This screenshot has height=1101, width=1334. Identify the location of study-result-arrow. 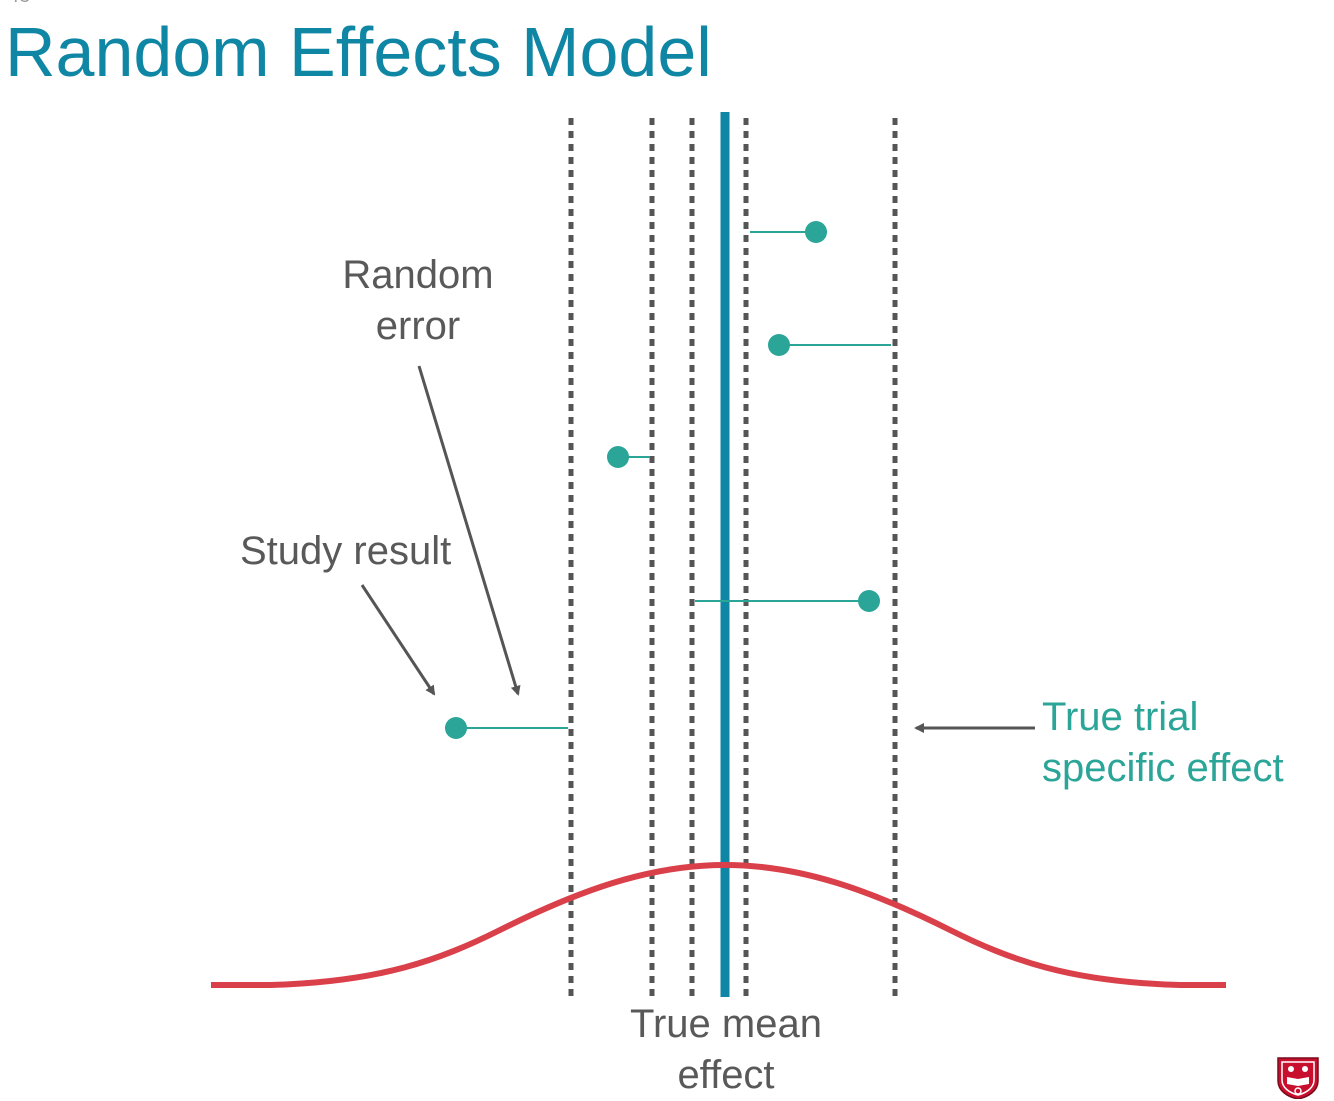
(398, 640).